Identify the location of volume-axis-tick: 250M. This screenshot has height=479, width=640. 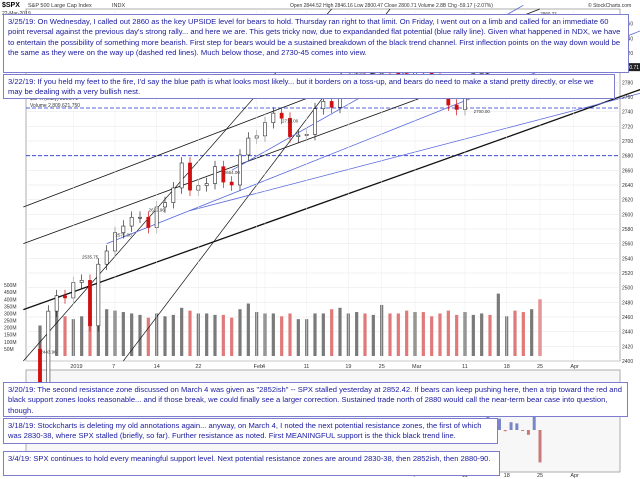
(10, 322).